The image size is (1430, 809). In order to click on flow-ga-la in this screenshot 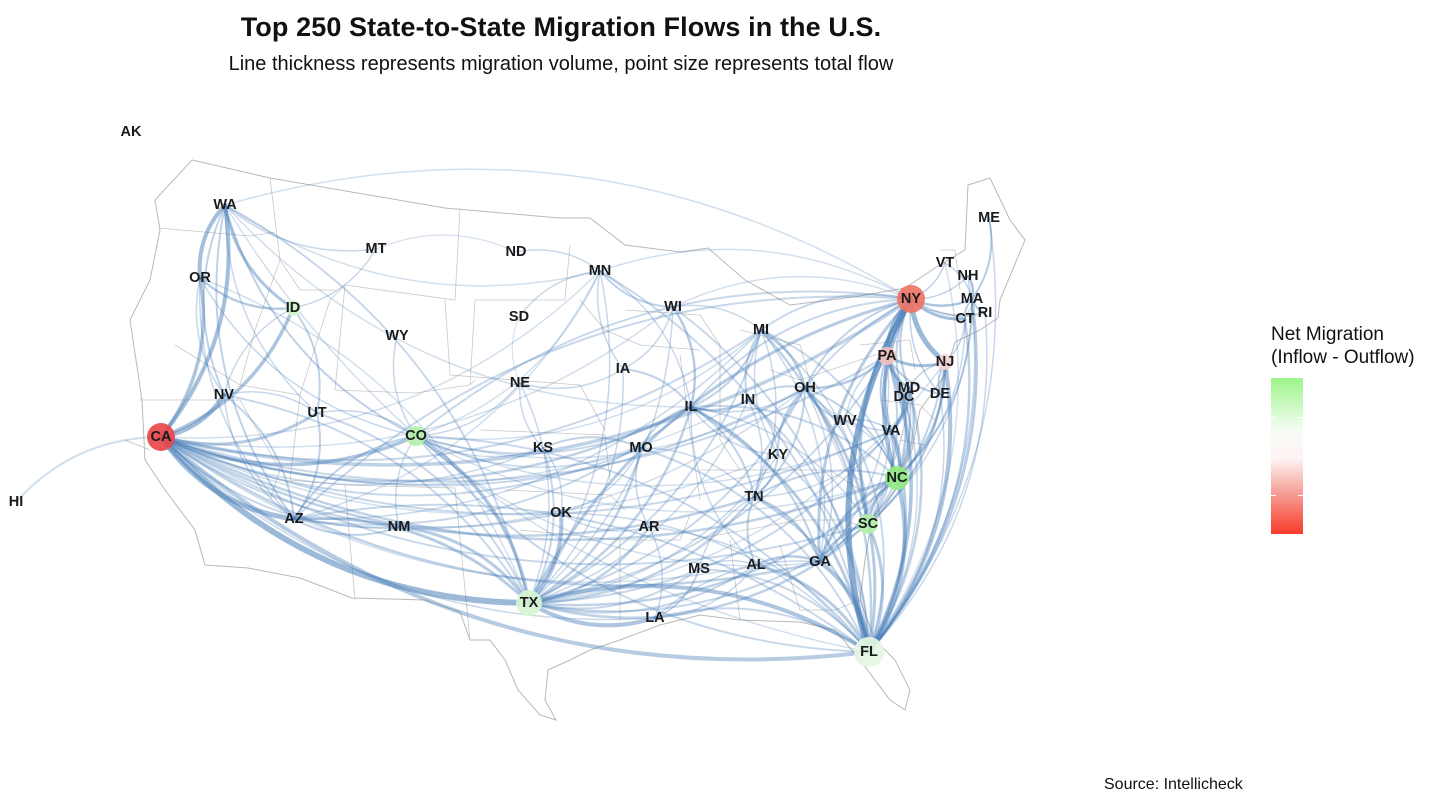, I will do `click(737, 589)`.